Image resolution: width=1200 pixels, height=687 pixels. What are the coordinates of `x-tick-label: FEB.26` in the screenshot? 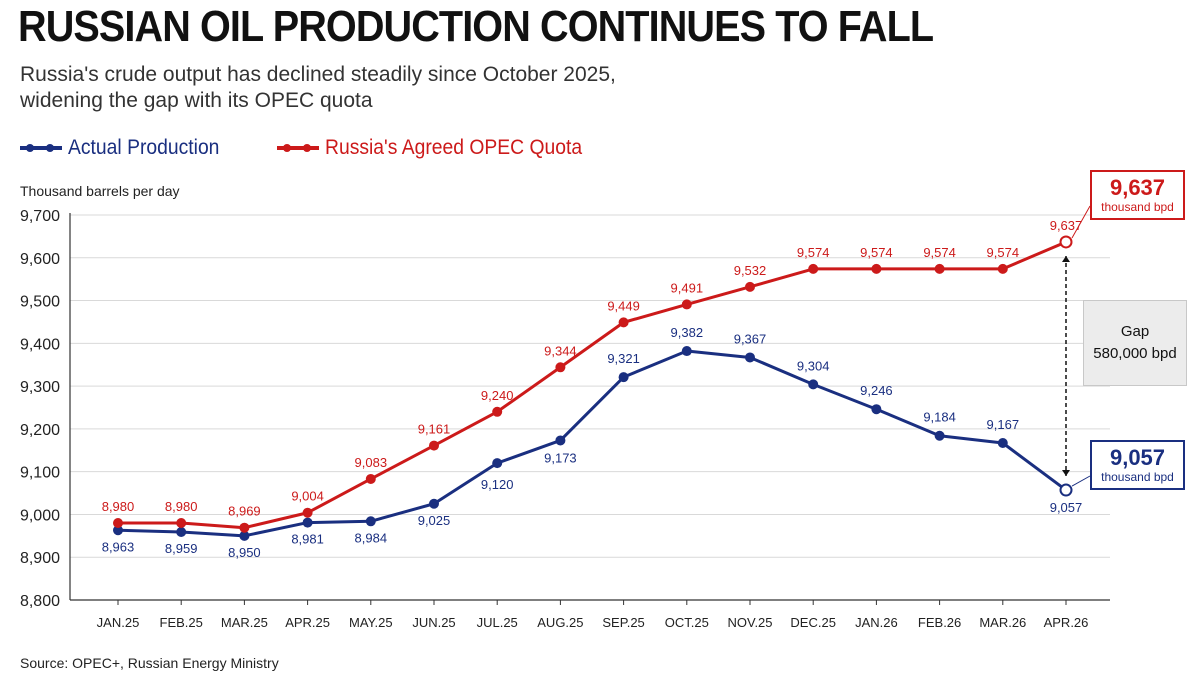 It's located at (939, 622).